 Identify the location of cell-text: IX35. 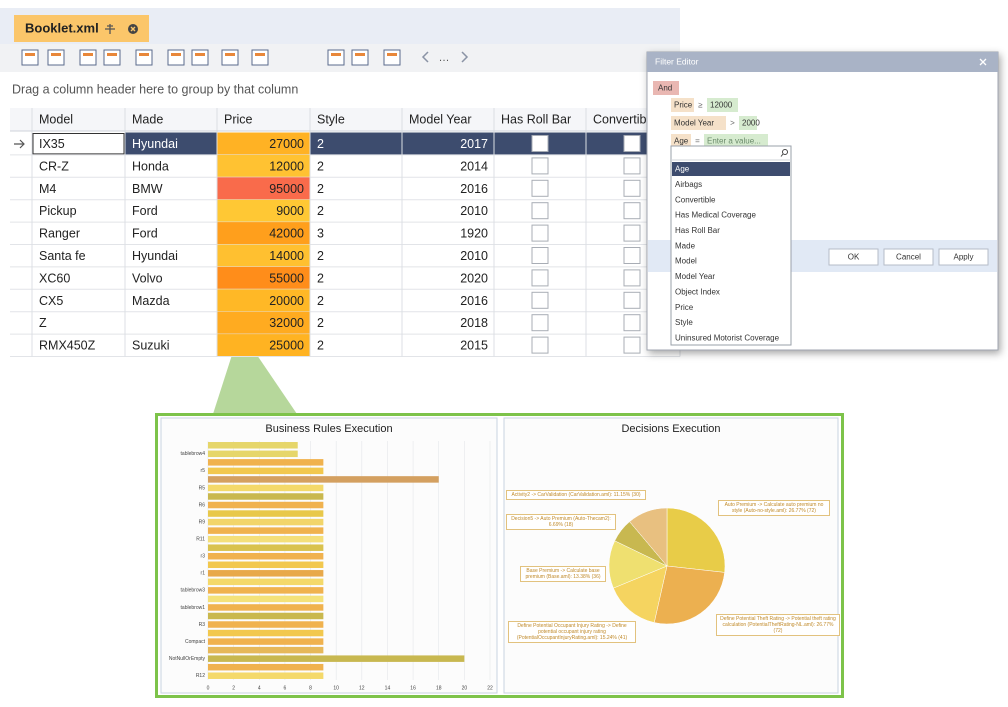
(52, 144).